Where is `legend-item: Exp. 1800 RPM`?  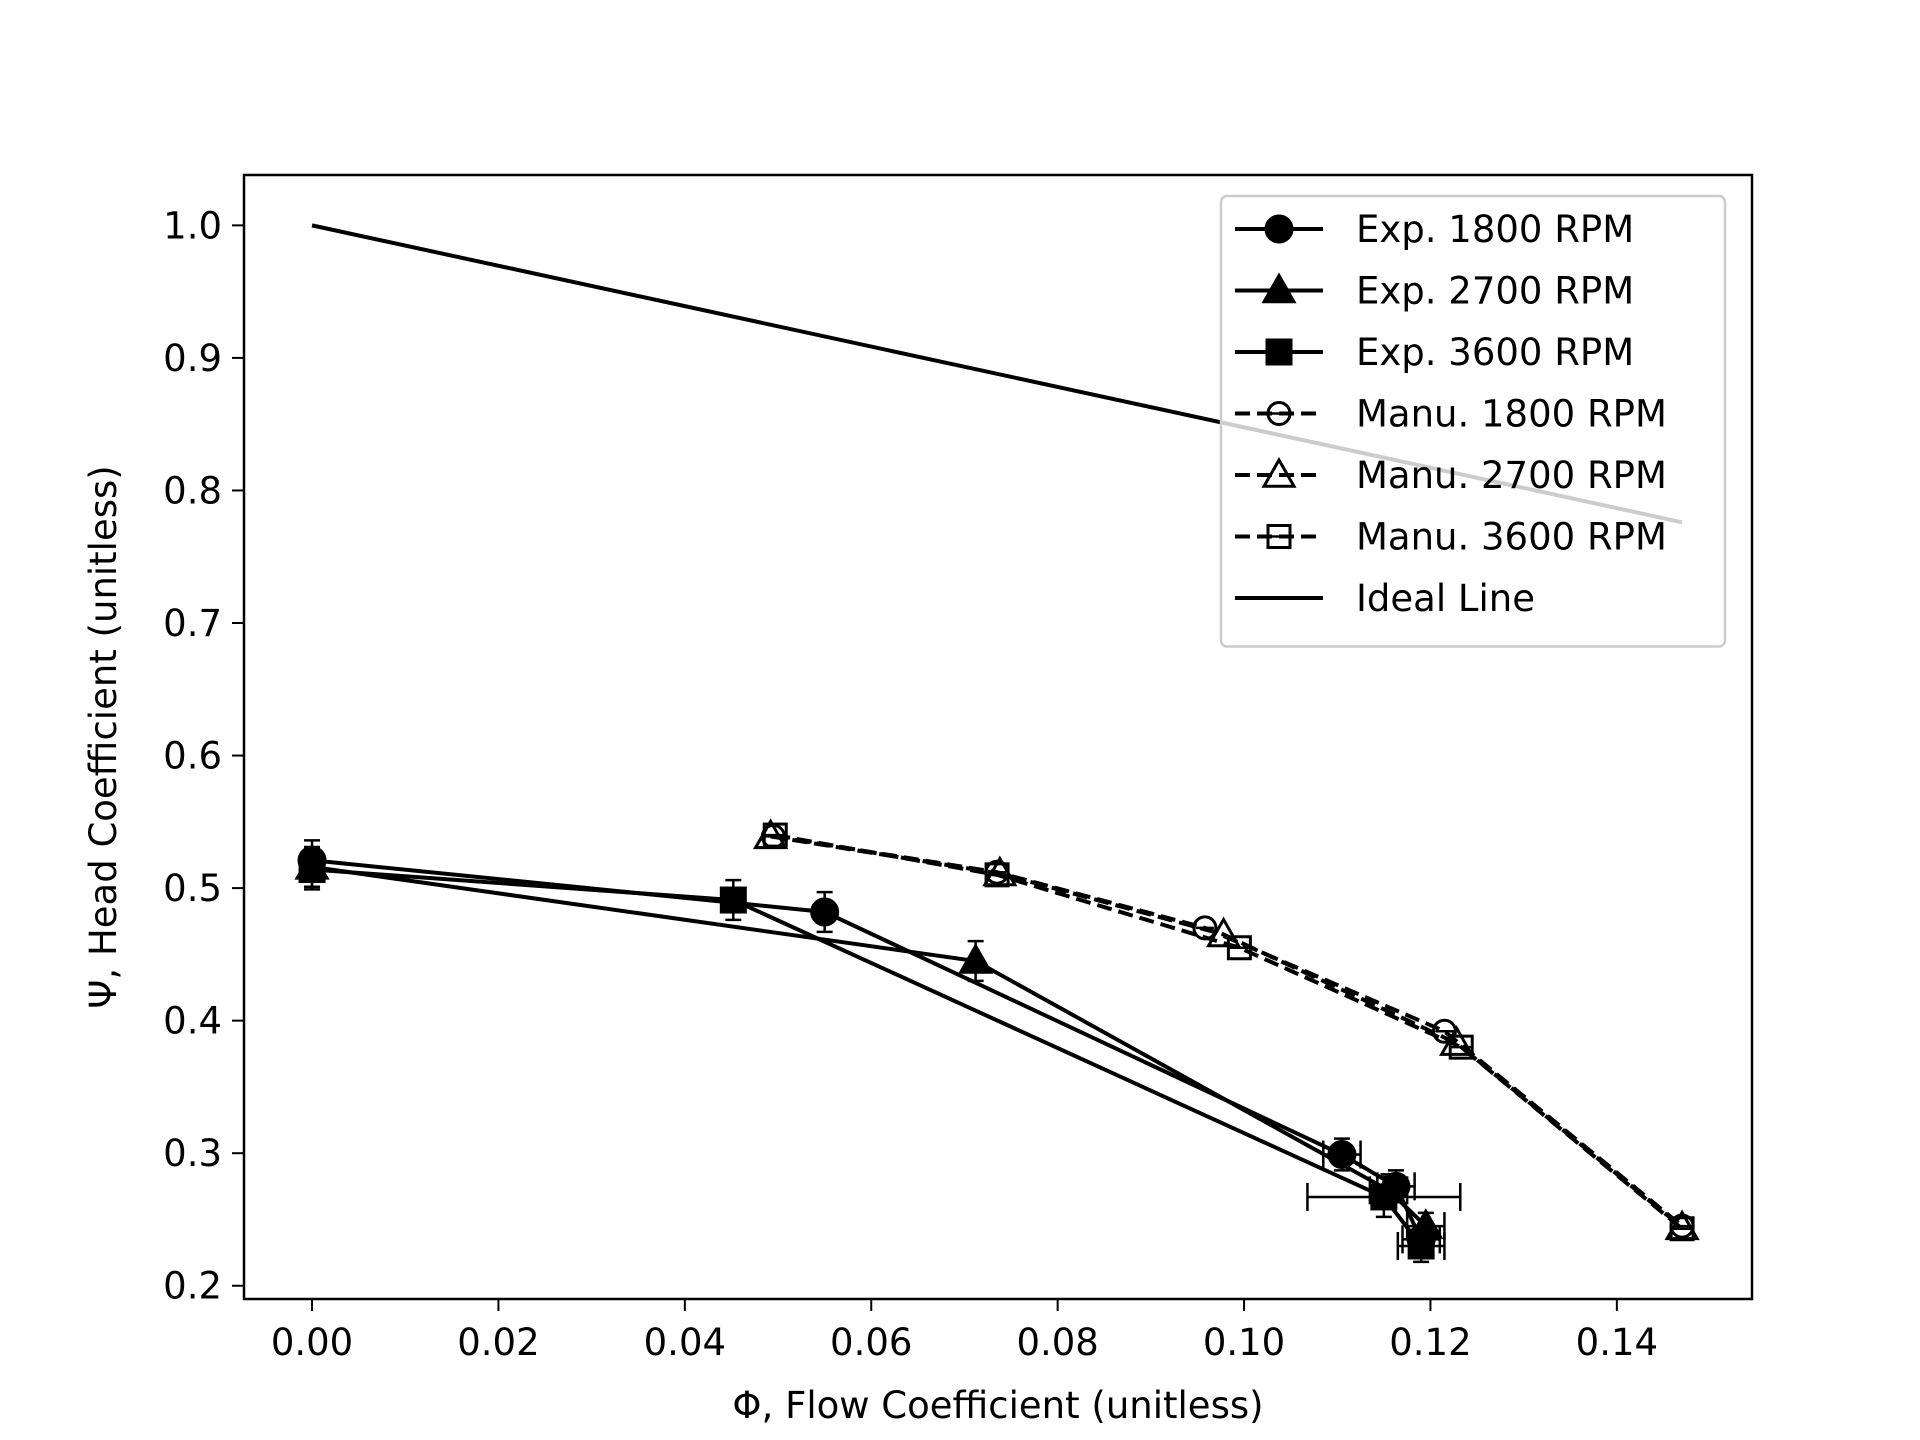
legend-item: Exp. 1800 RPM is located at coordinates (1434, 229).